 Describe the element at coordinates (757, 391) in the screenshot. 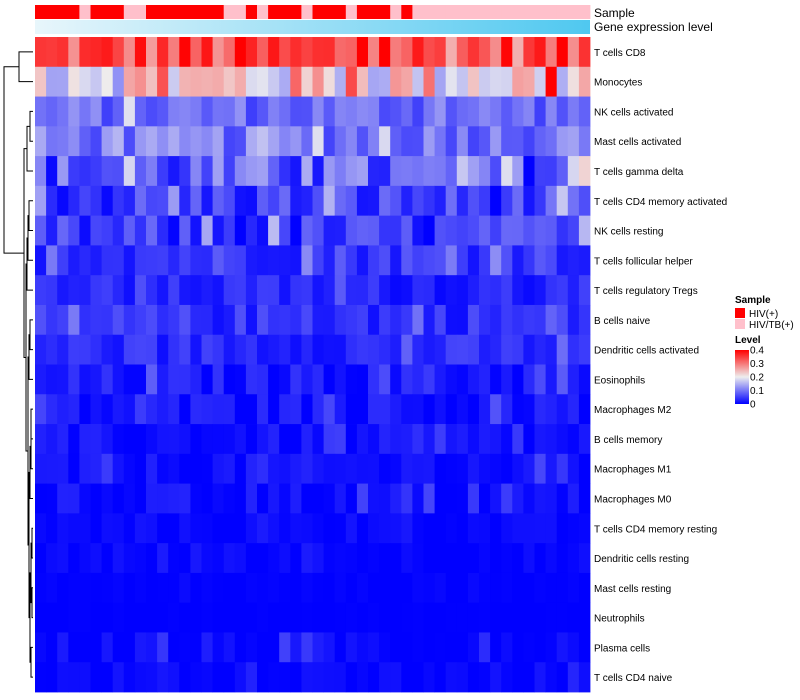

I see `legend-level-tick: 0.1` at that location.